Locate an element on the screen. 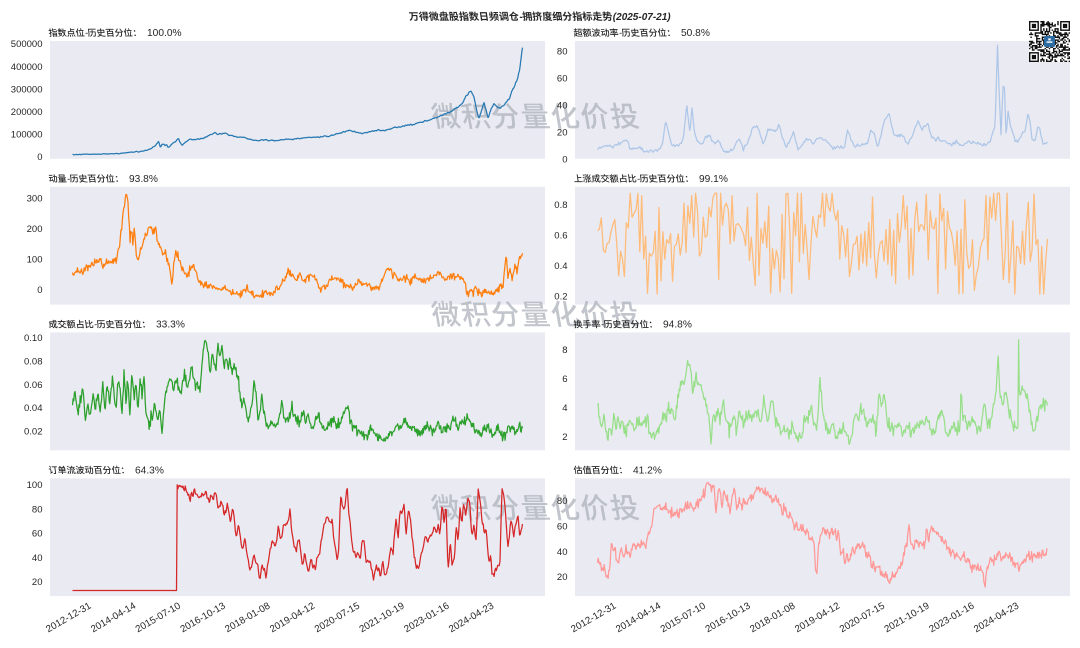 Image resolution: width=1080 pixels, height=648 pixels. svg-text: 300000 is located at coordinates (27, 89).